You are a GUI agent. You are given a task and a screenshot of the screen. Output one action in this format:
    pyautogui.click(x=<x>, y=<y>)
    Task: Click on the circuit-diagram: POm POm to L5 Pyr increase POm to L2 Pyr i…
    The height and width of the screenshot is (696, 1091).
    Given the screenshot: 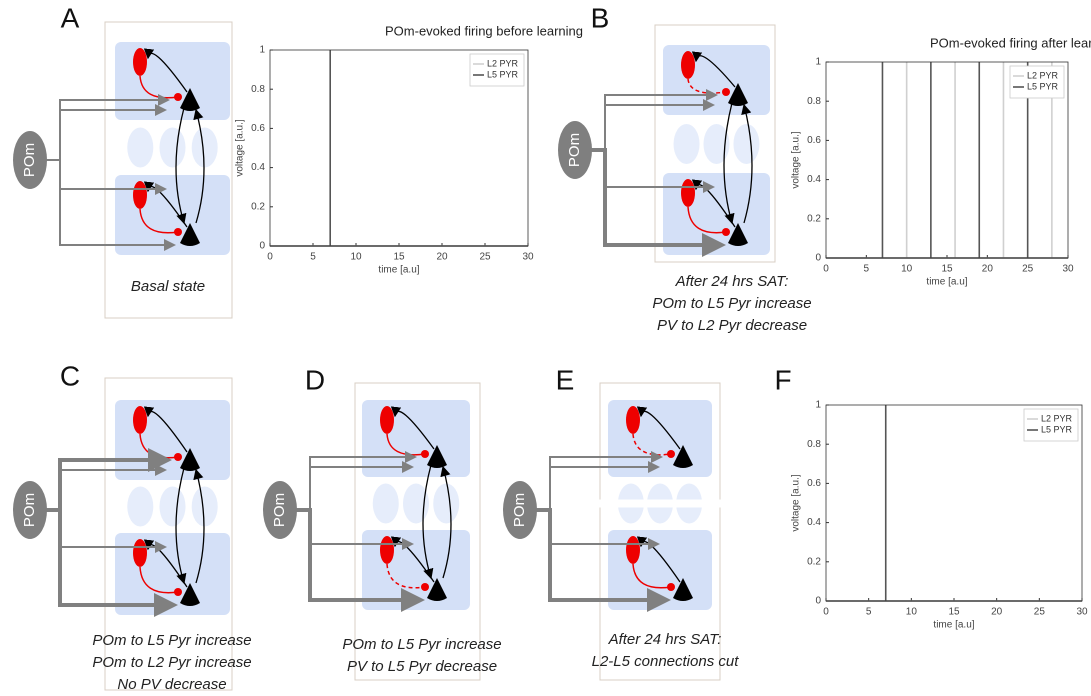 What is the action you would take?
    pyautogui.click(x=132, y=535)
    